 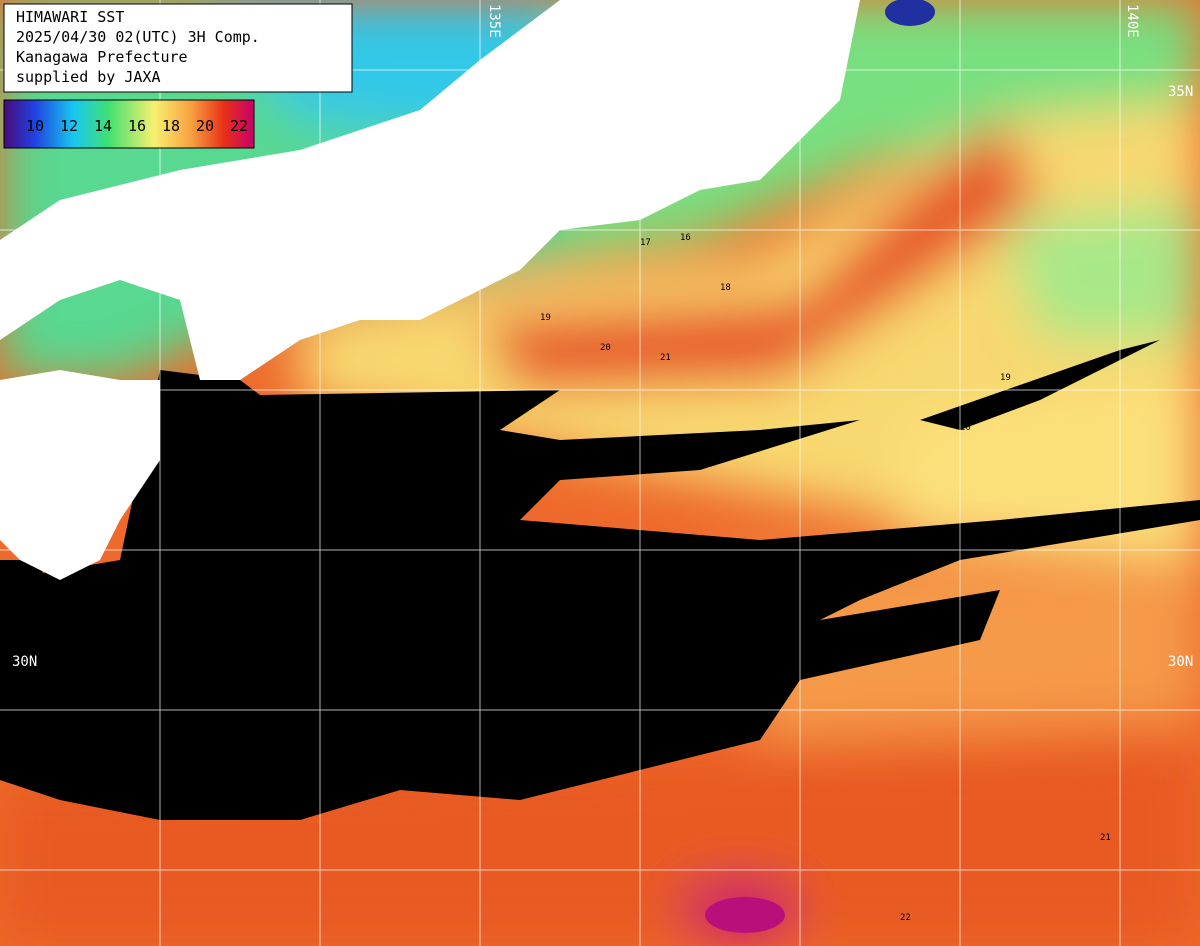 What do you see at coordinates (205, 126) in the screenshot?
I see `legend-tick: 20` at bounding box center [205, 126].